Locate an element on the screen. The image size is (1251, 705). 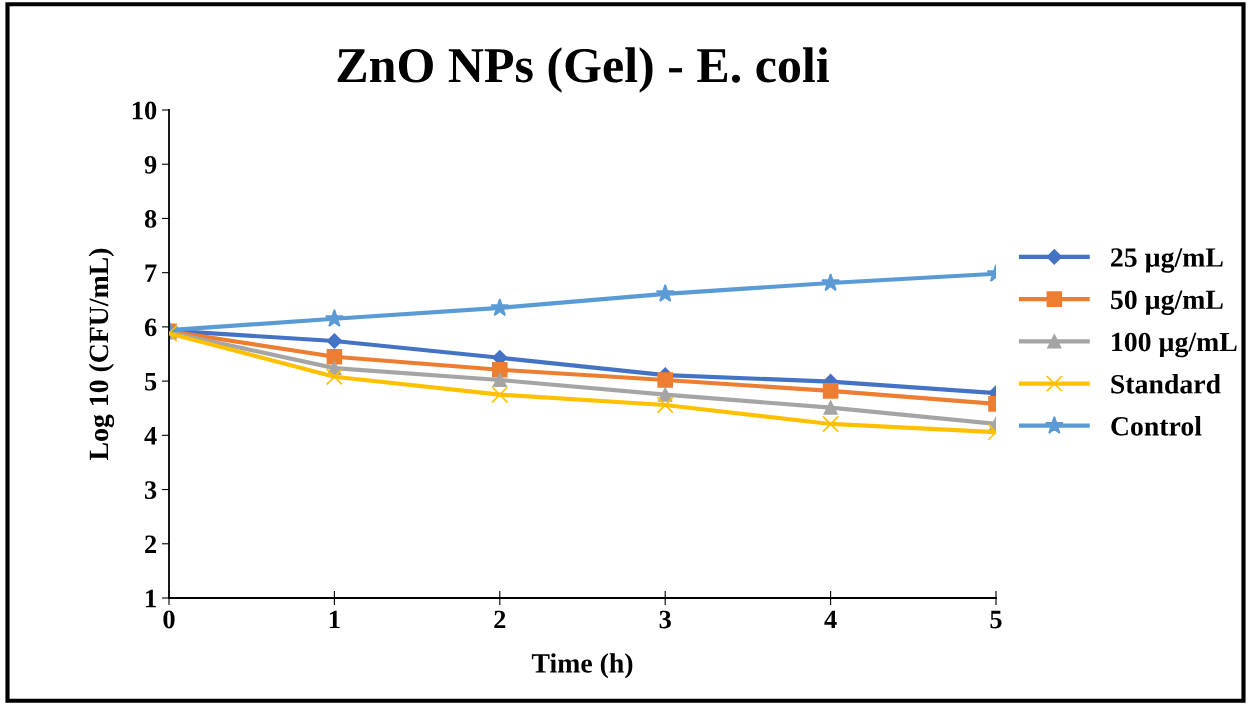
y-tick-label: 1 is located at coordinates (151, 598).